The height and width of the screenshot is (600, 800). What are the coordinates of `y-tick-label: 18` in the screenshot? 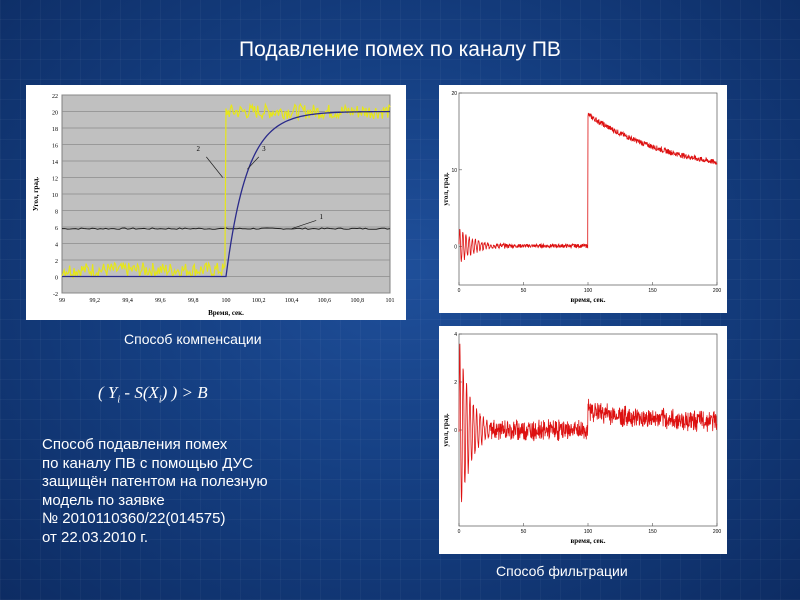 It's located at (55, 130).